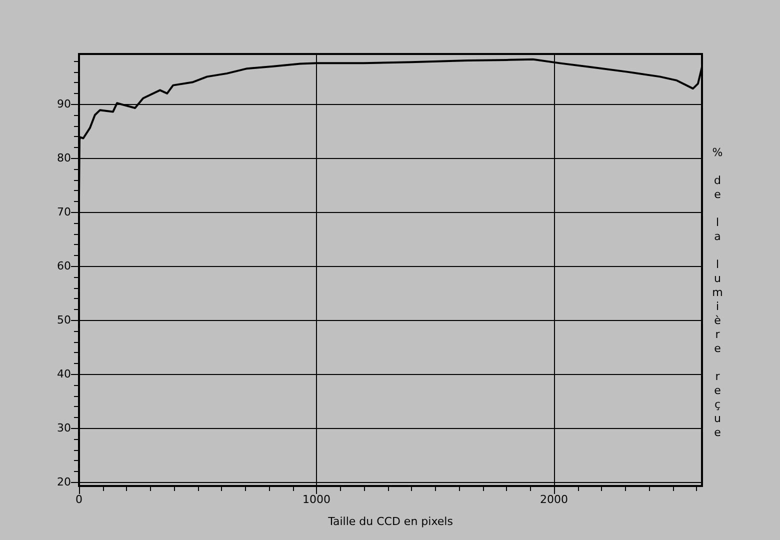 This screenshot has height=540, width=780. What do you see at coordinates (64, 212) in the screenshot?
I see `y-tick-label: 70` at bounding box center [64, 212].